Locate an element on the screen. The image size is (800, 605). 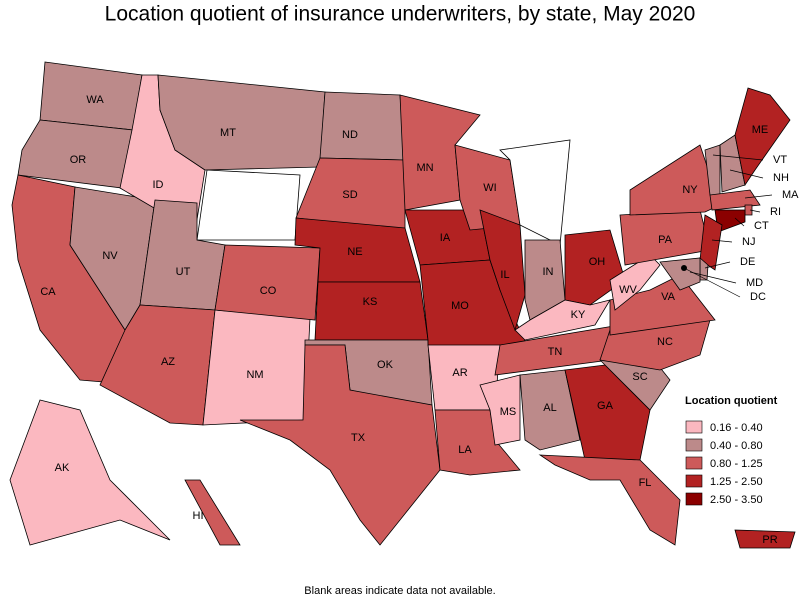
state-label: PR is located at coordinates (769, 540).